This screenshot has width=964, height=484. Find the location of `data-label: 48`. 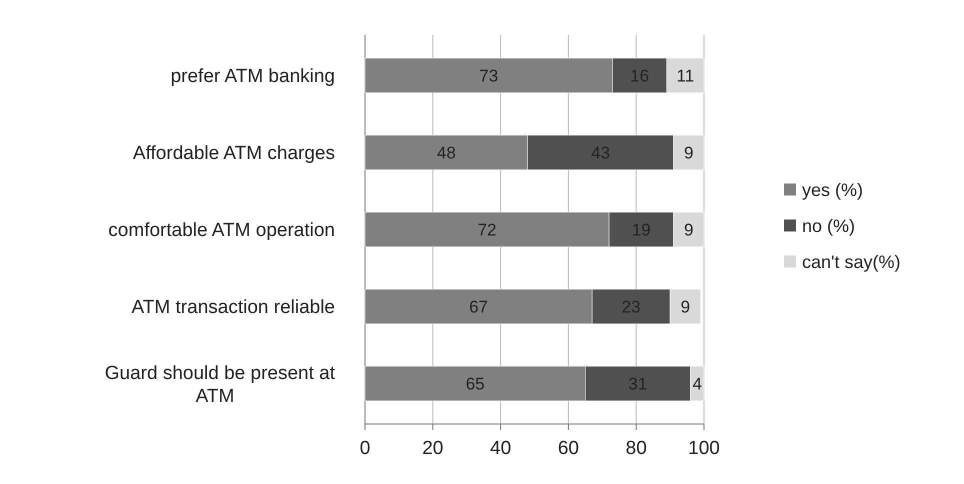

data-label: 48 is located at coordinates (446, 152).